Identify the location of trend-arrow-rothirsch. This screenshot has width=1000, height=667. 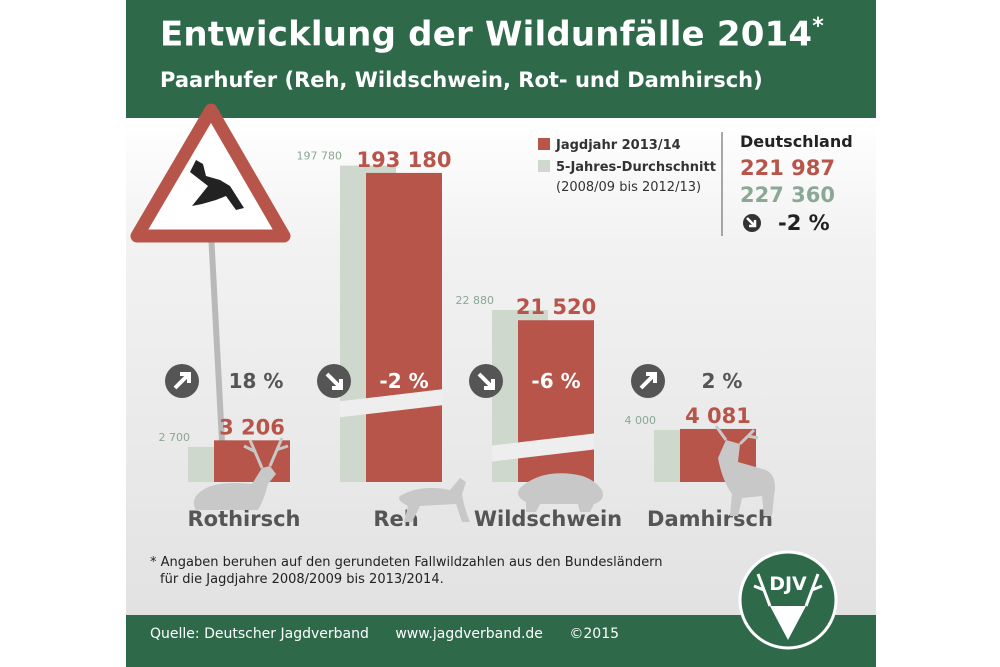
(182, 381).